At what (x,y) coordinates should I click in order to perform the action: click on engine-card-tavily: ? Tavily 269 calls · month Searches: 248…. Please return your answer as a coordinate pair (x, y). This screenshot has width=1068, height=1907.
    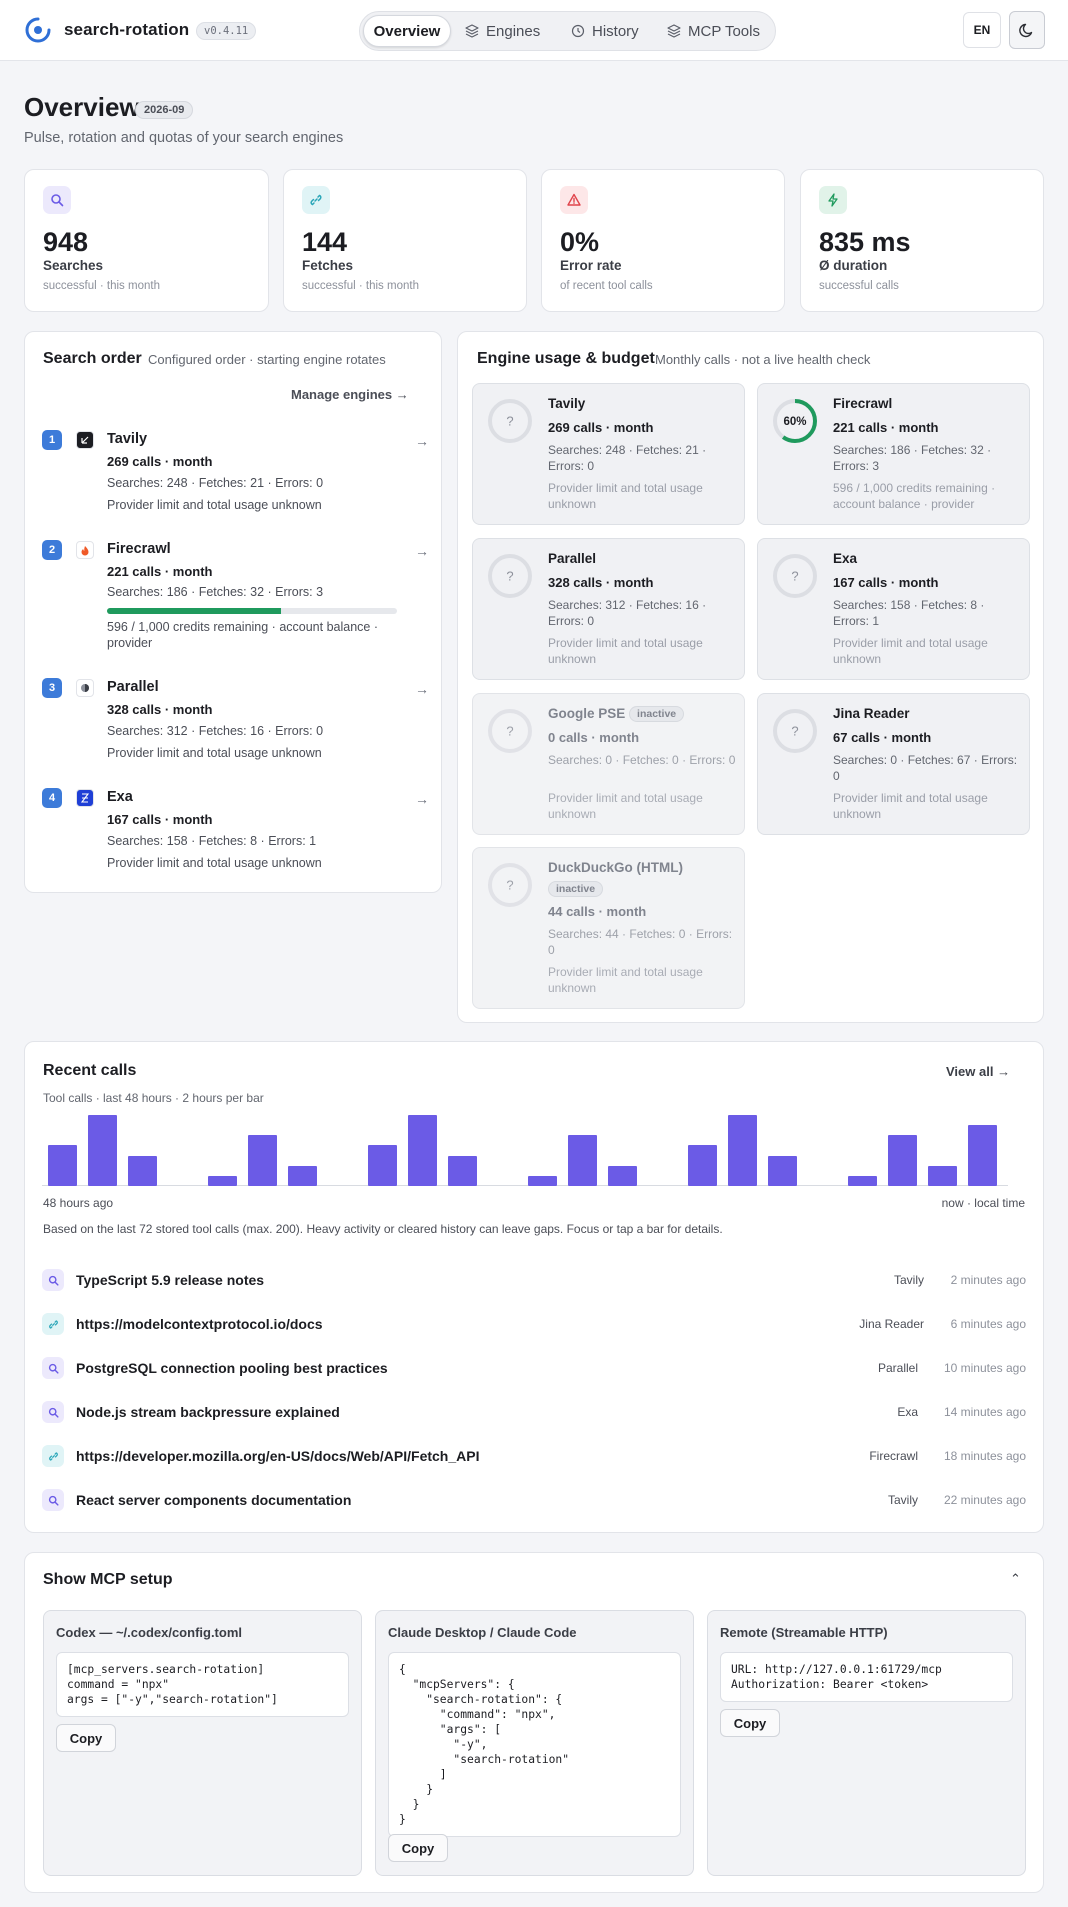
    Looking at the image, I should click on (608, 454).